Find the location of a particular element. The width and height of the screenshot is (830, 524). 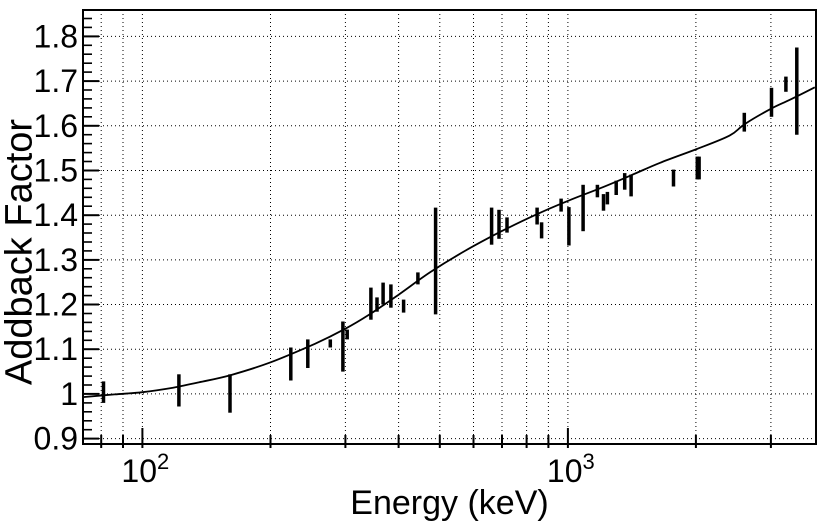

y-tick-label-1: 1 is located at coordinates (69, 394).